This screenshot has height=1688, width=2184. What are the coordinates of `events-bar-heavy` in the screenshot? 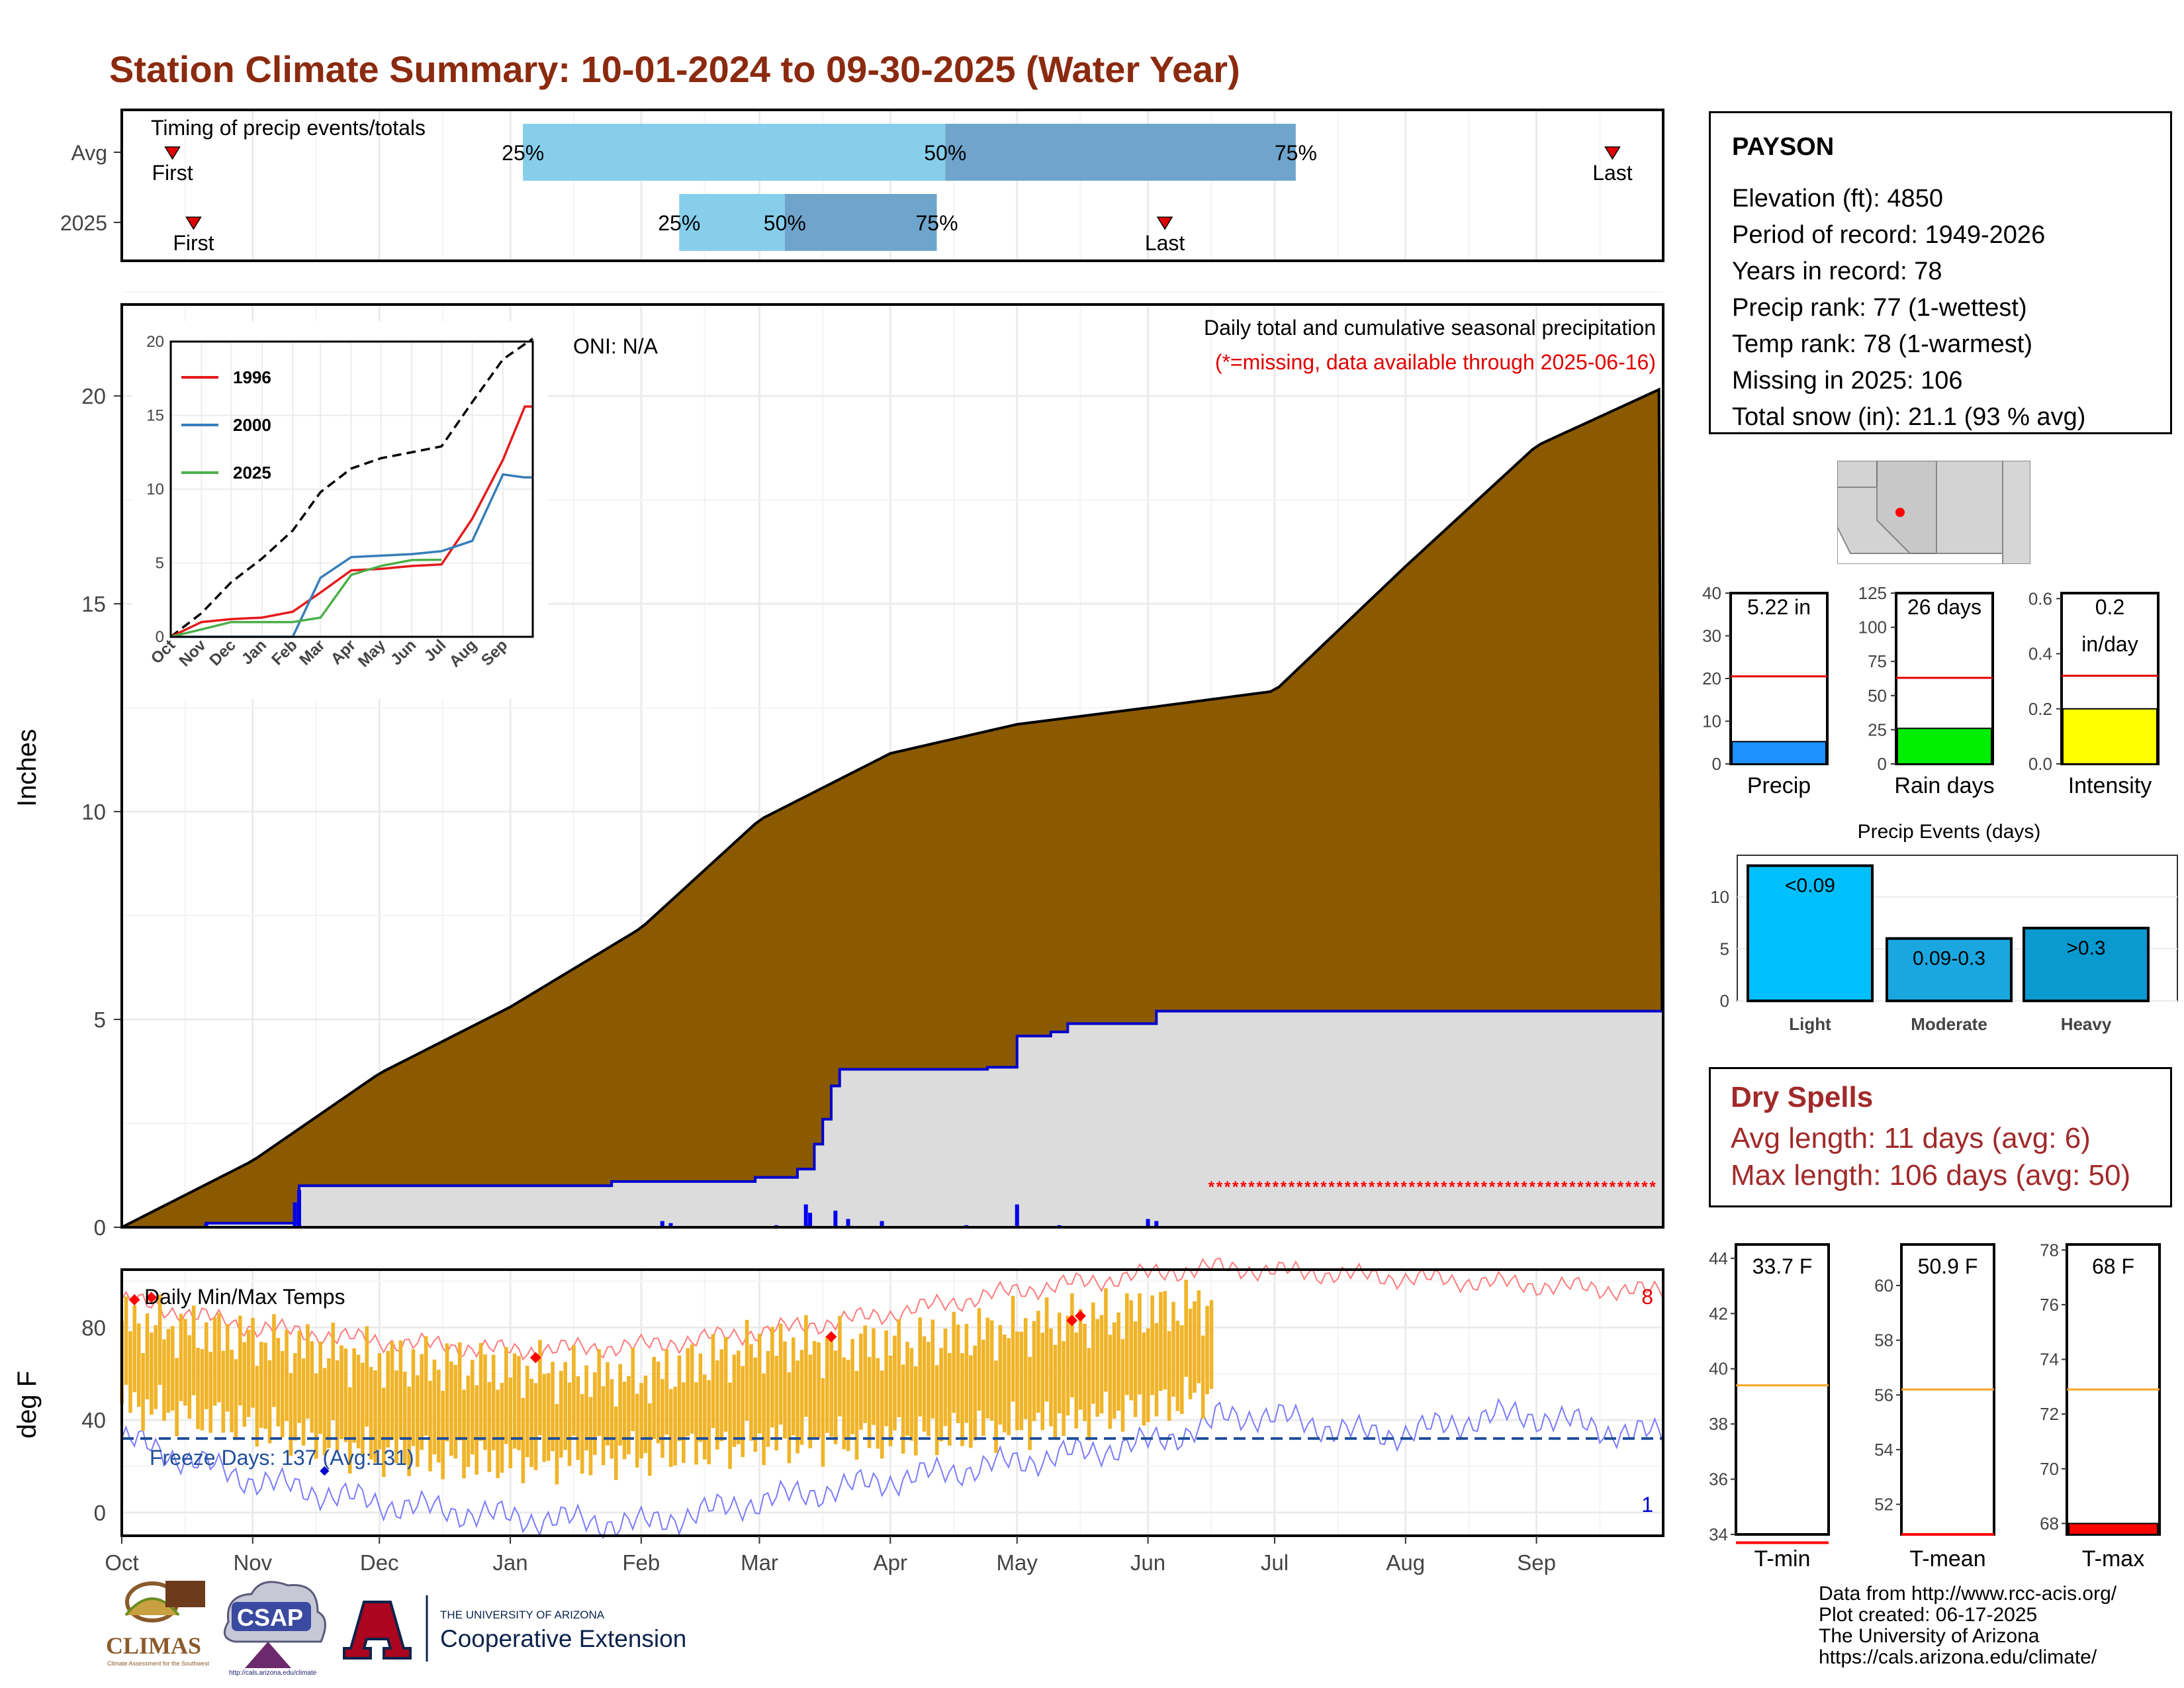 It's located at (2086, 964).